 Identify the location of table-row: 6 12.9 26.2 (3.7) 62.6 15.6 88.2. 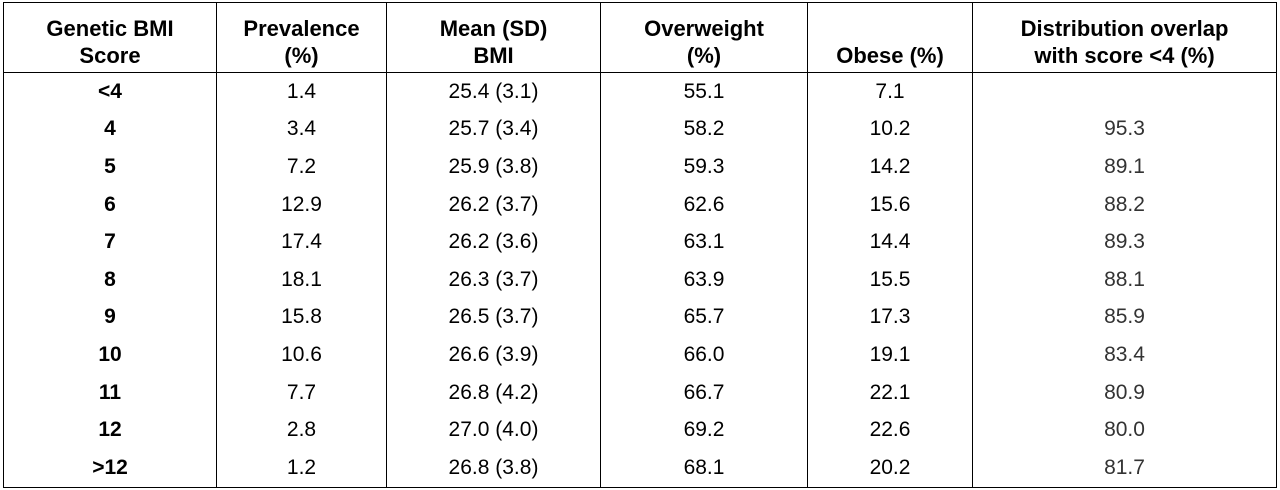
(640, 204).